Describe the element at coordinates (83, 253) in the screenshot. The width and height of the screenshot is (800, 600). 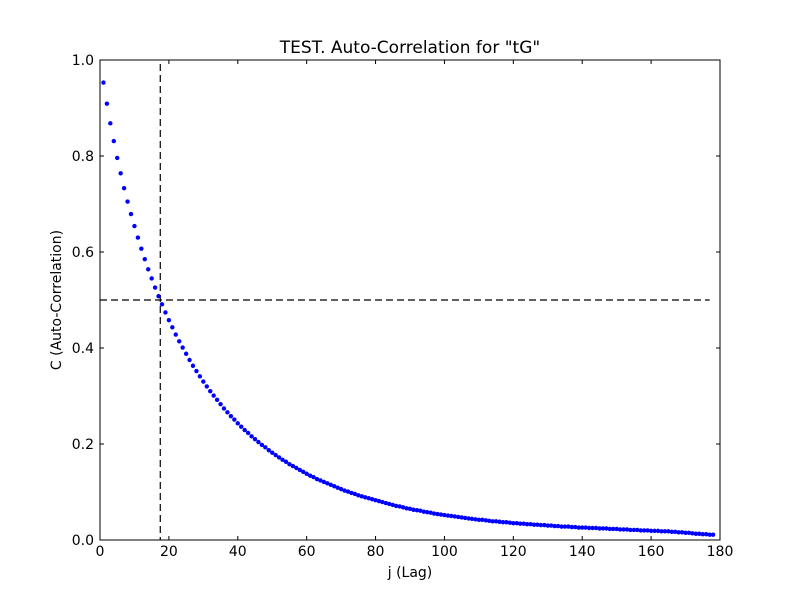
I see `y-tick-label: 0.6` at that location.